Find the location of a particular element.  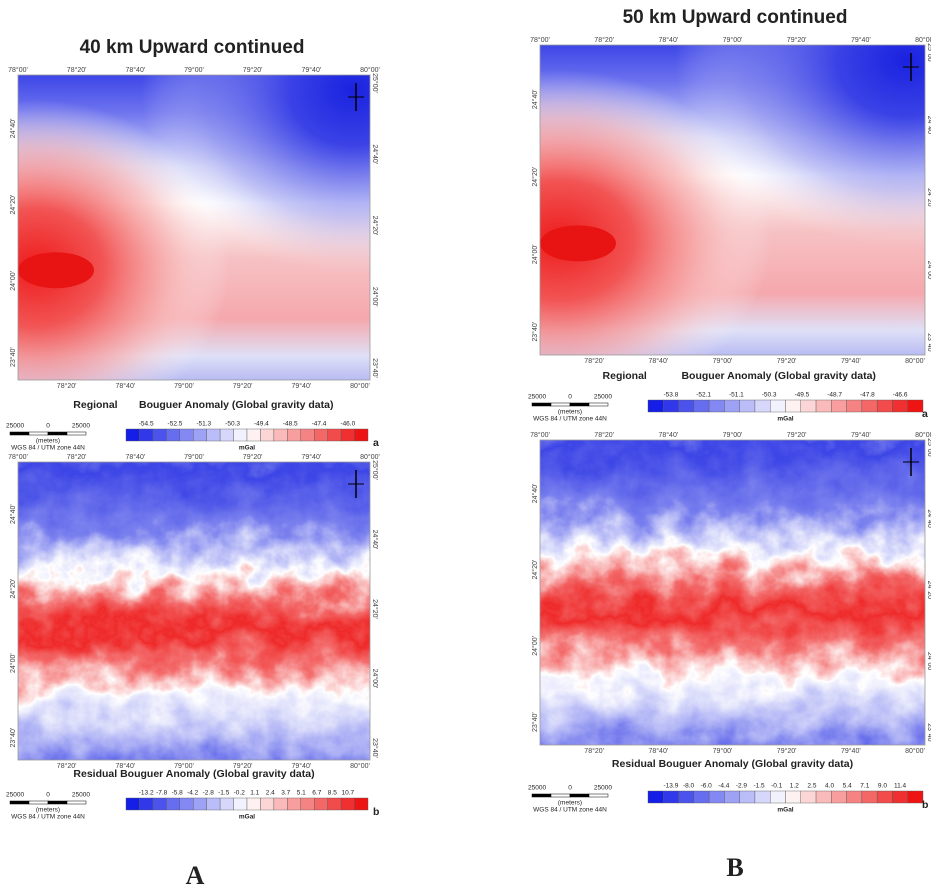

bottom-tick-label: 78°20' is located at coordinates (67, 386).